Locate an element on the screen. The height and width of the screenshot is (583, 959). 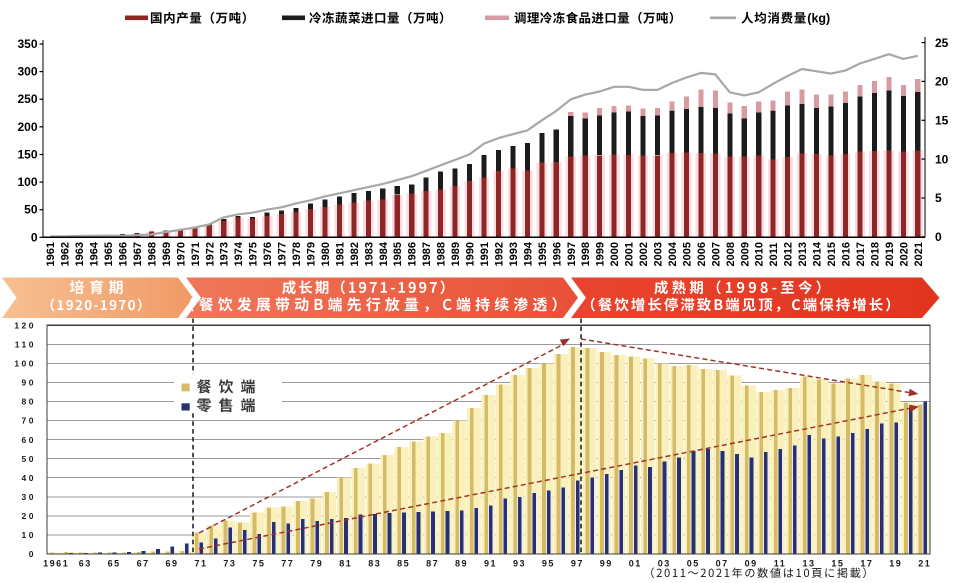
svg-text: 1962 is located at coordinates (66, 254).